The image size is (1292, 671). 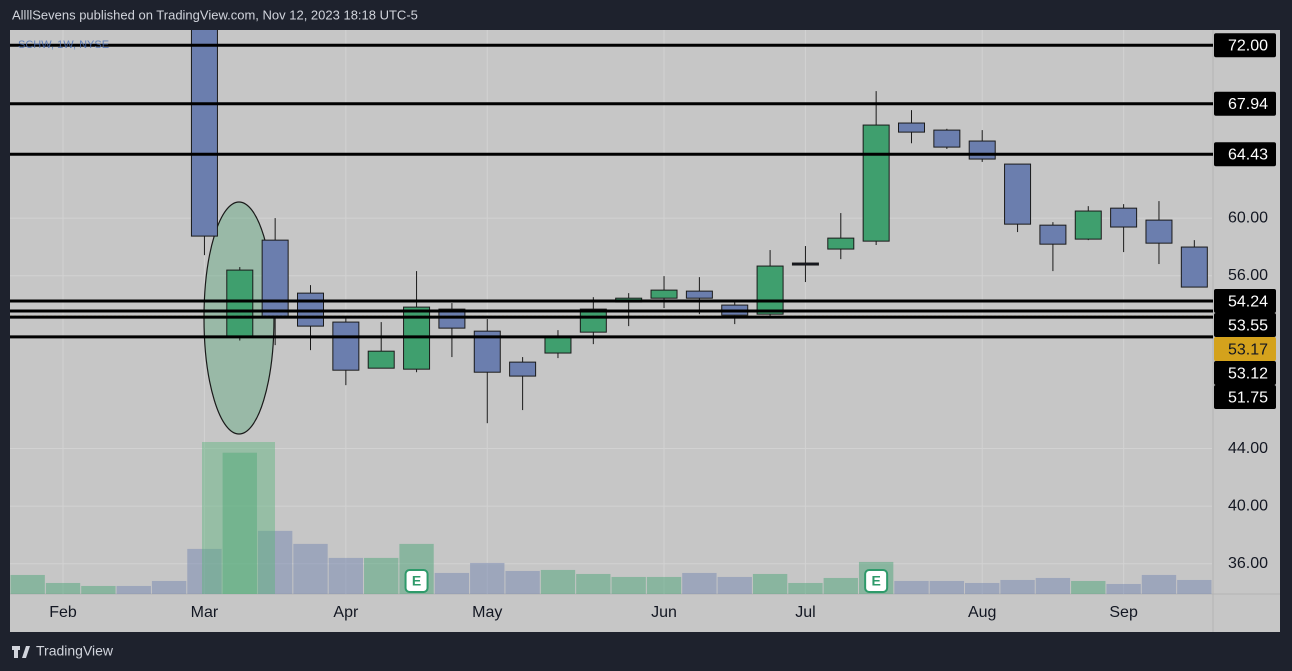 I want to click on footer-logo: TradingView, so click(x=63, y=651).